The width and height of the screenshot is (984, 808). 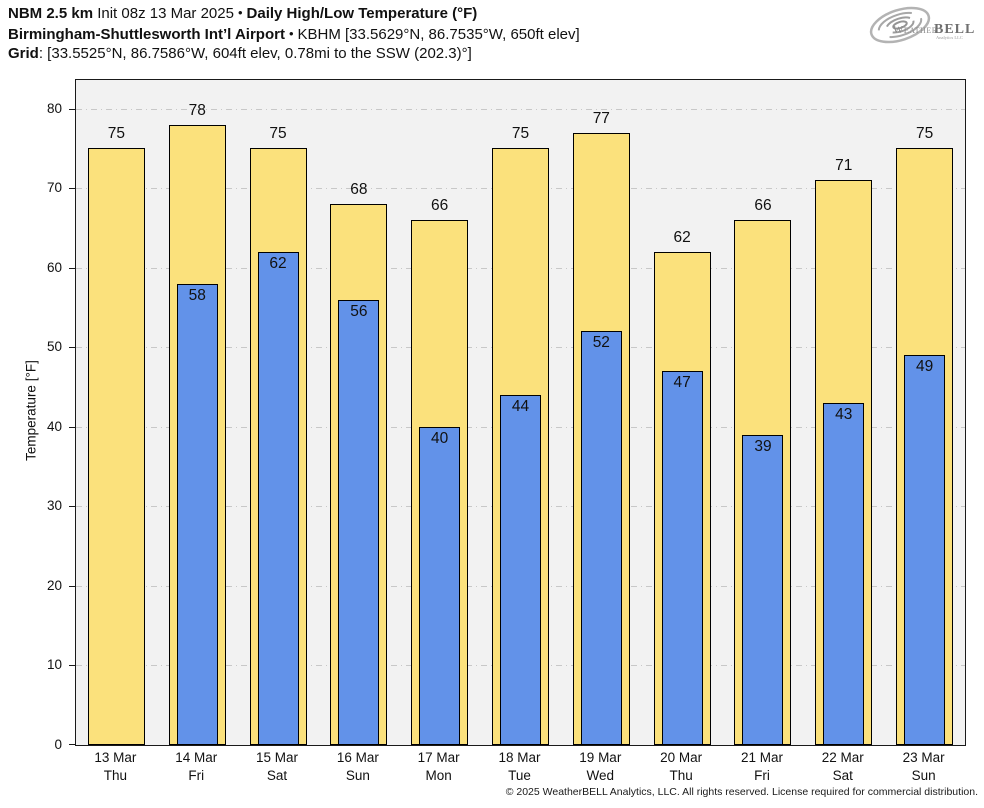 What do you see at coordinates (520, 766) in the screenshot?
I see `x-tick-label: 18 Mar Tue` at bounding box center [520, 766].